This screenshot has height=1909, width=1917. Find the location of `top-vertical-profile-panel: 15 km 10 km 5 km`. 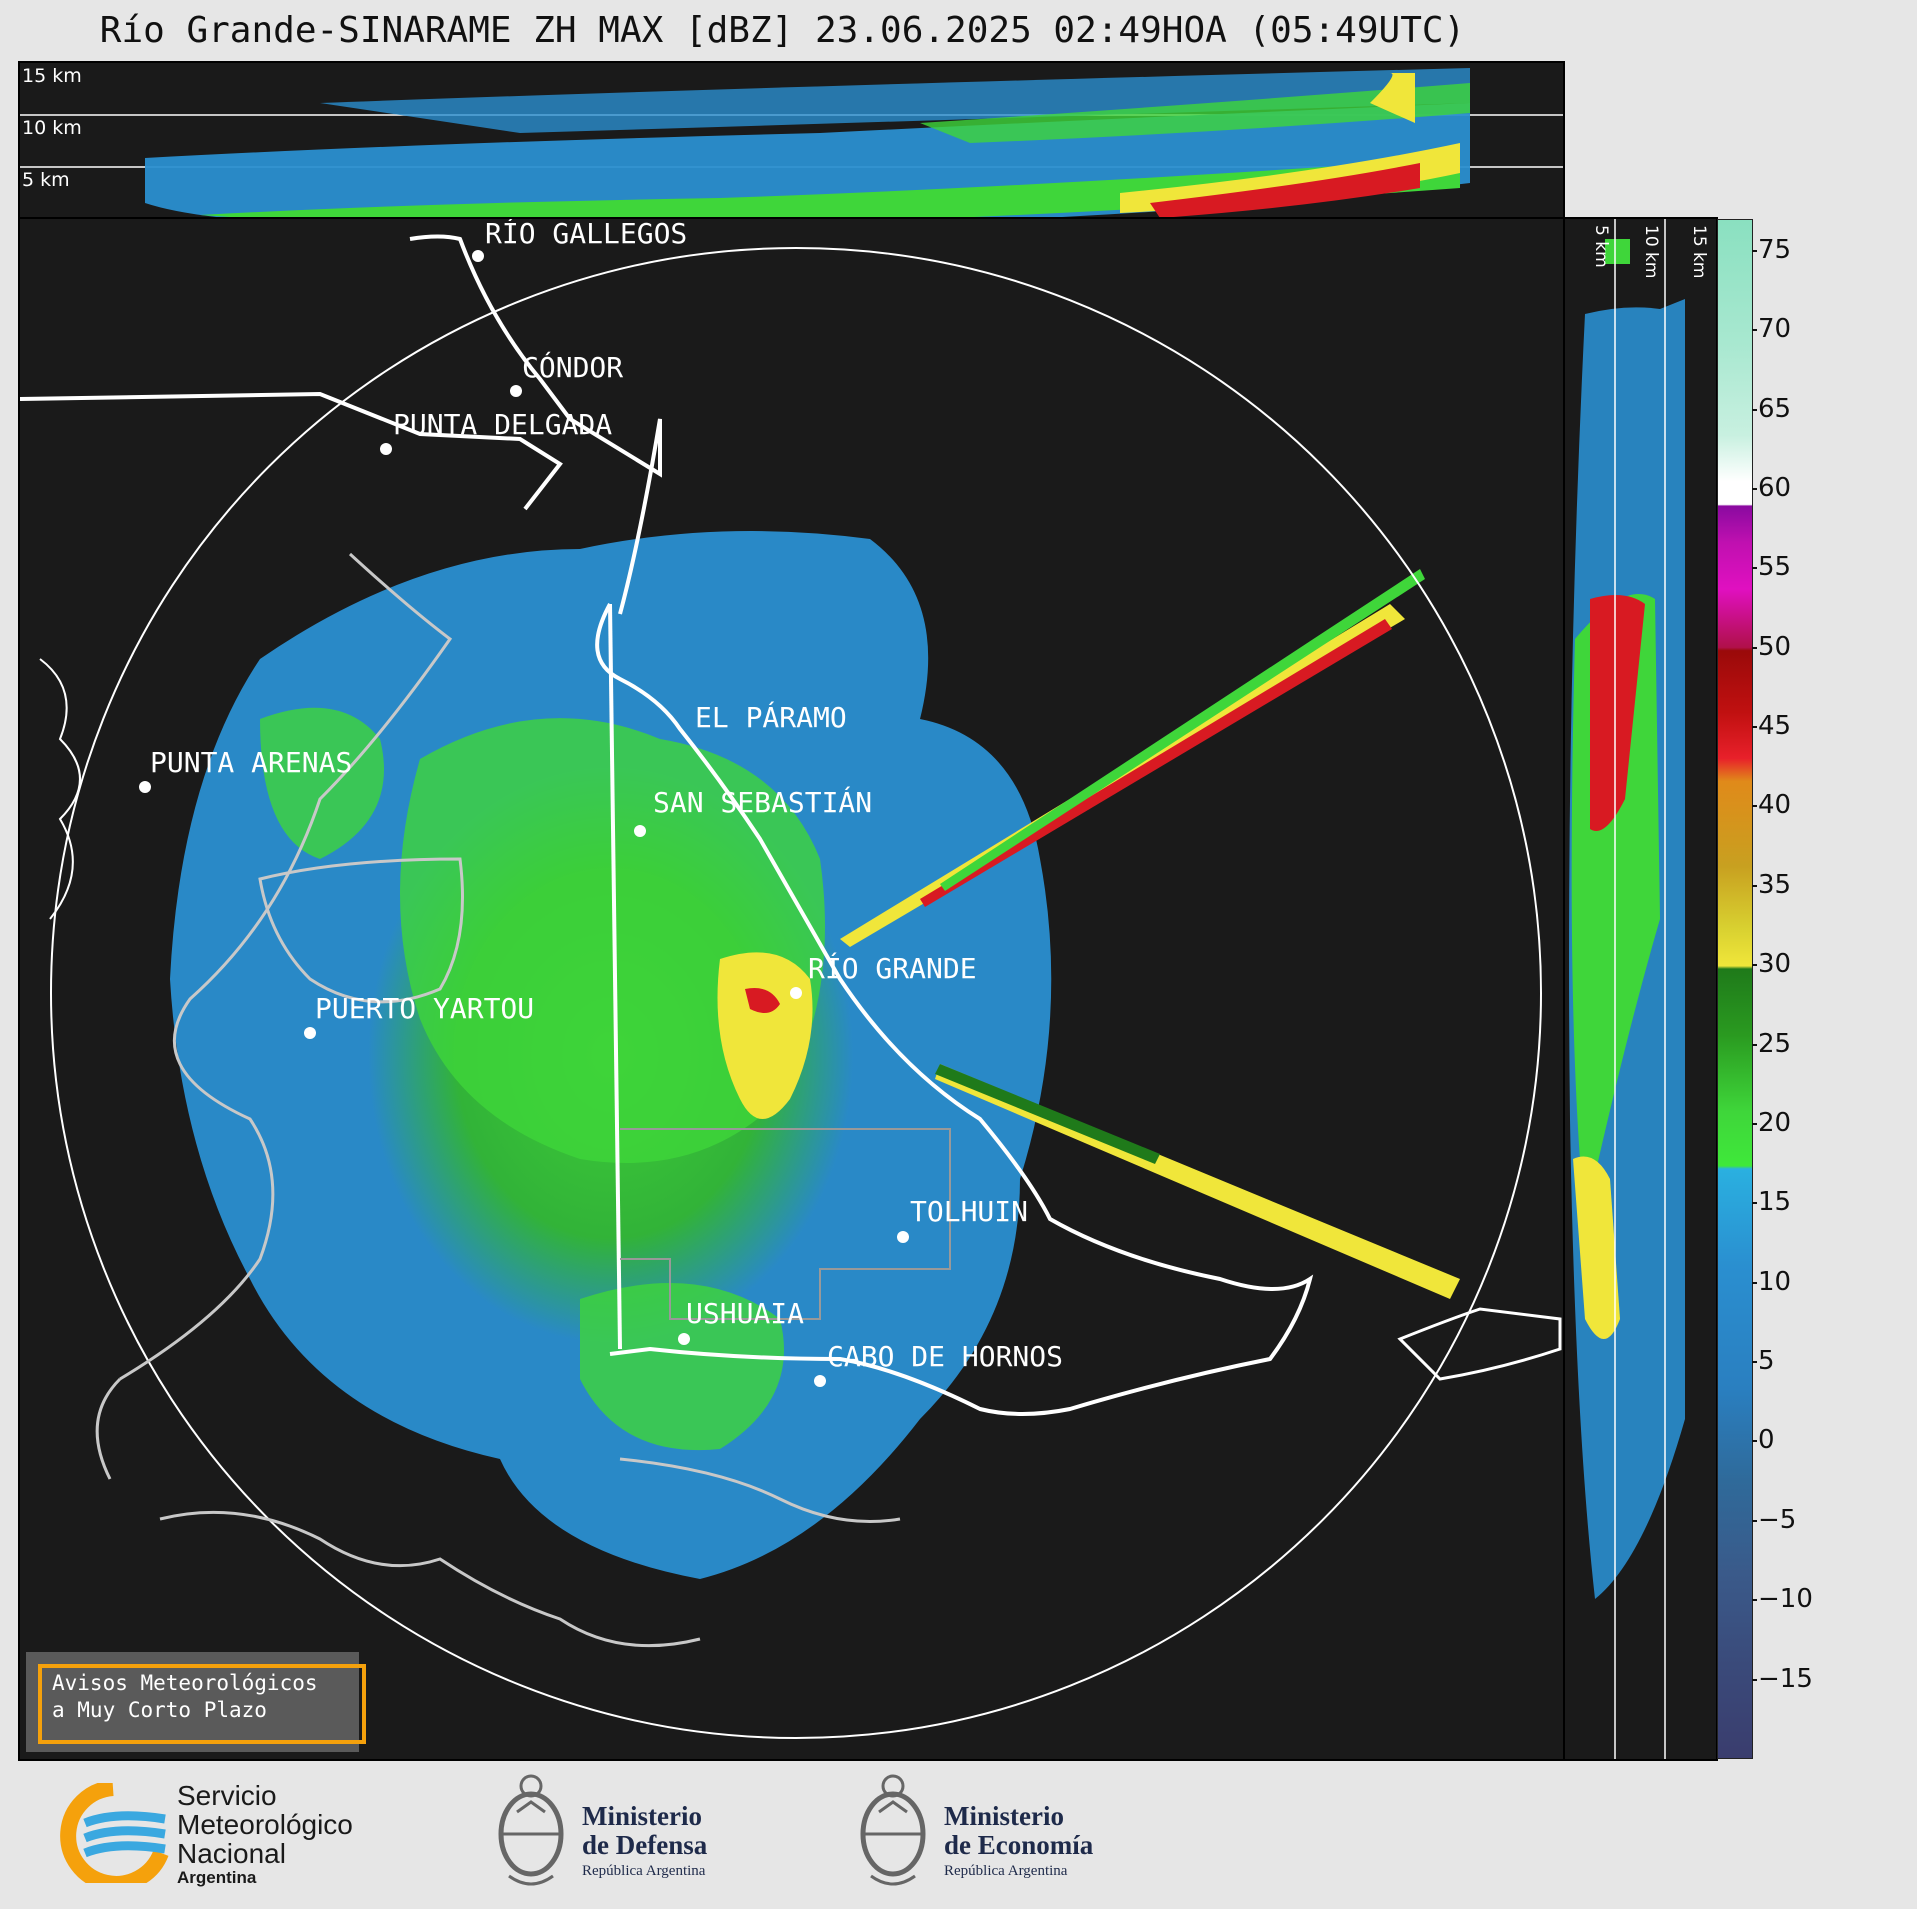

top-vertical-profile-panel: 15 km 10 km 5 km is located at coordinates (791, 140).